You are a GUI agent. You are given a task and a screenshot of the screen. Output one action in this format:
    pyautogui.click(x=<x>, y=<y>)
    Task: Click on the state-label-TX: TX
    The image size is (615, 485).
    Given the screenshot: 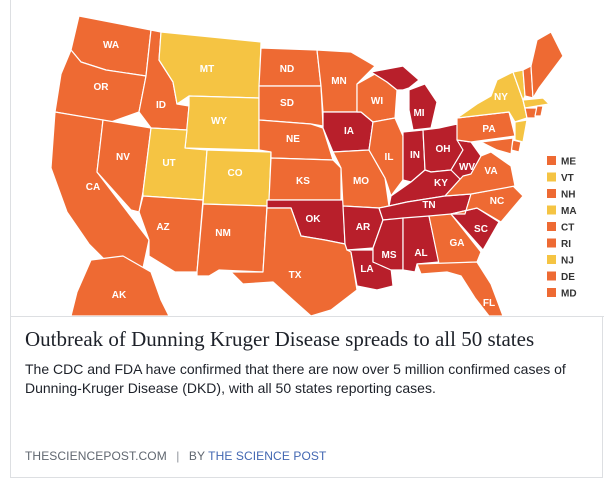 What is the action you would take?
    pyautogui.click(x=295, y=275)
    